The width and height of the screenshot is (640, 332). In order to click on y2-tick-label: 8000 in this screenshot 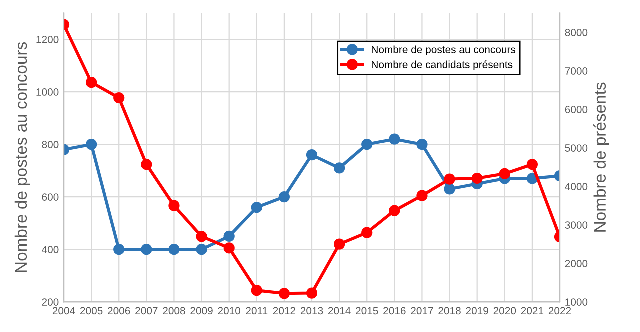, I will do `click(576, 32)`.